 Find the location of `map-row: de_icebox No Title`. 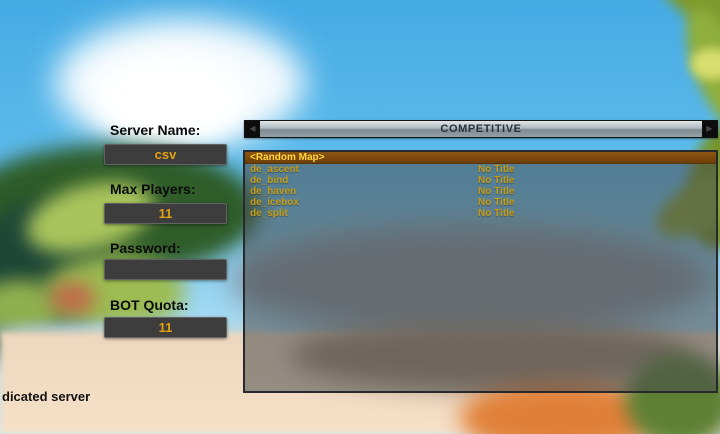

map-row: de_icebox No Title is located at coordinates (480, 202).